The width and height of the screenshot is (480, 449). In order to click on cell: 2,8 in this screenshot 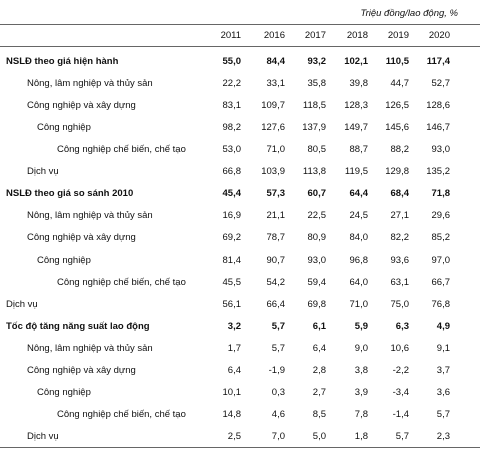, I will do `click(319, 370)`.